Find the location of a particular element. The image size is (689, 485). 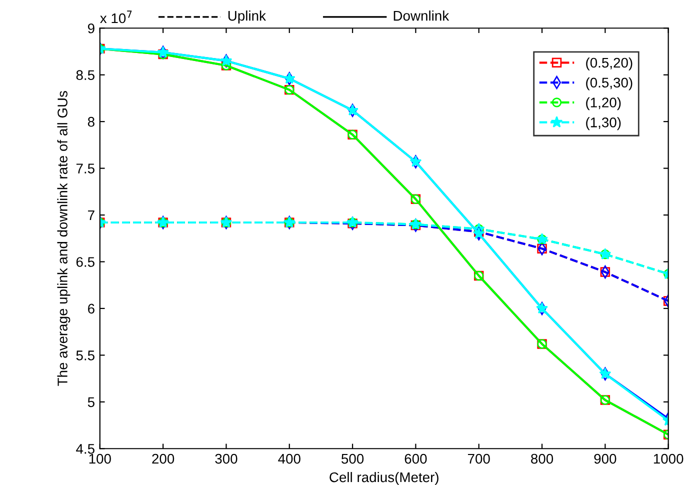

x-tick-label: 800 is located at coordinates (542, 459).